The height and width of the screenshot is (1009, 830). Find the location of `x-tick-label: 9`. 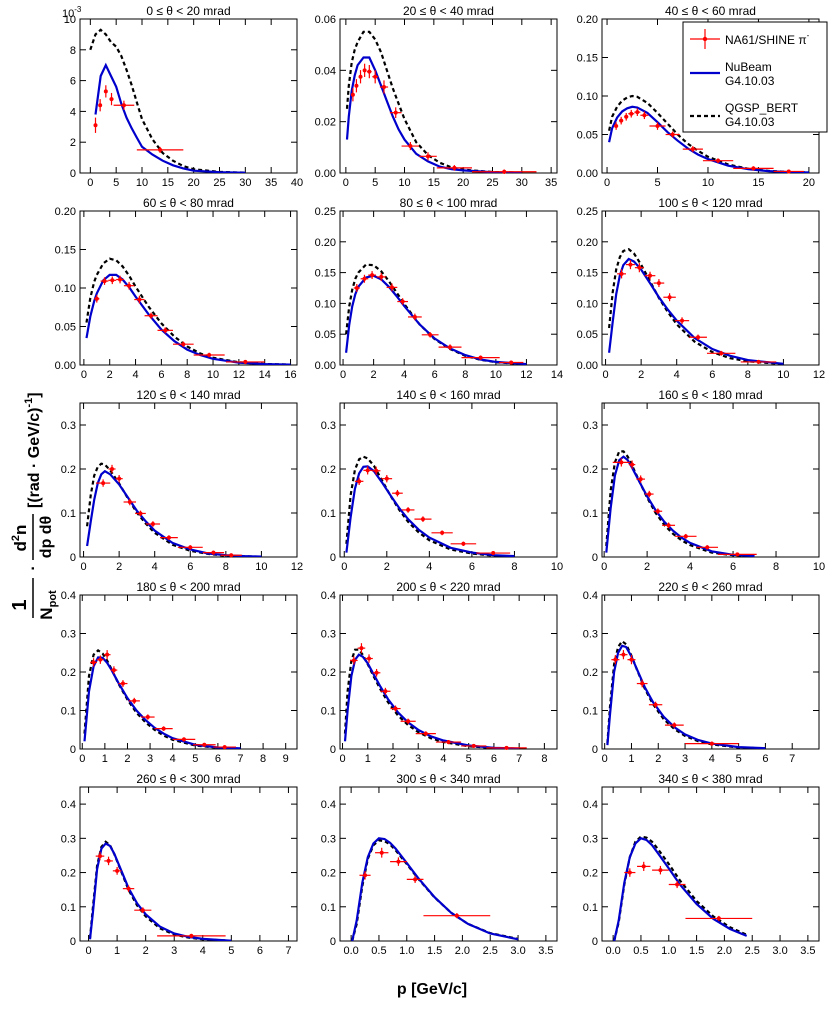

x-tick-label: 9 is located at coordinates (286, 759).